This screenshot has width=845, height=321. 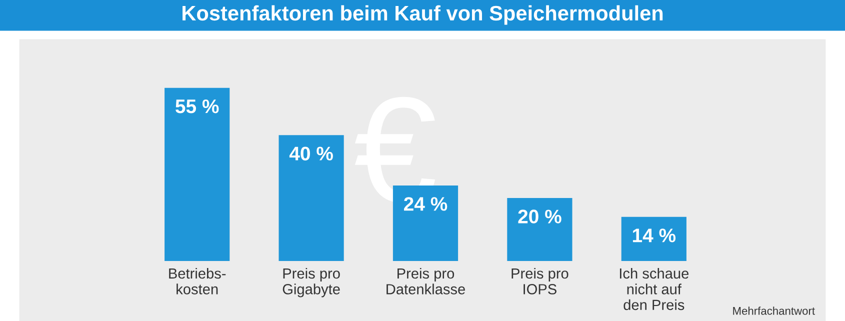 What do you see at coordinates (654, 289) in the screenshot?
I see `x-tick-label: Ich schaue nicht auf den Preis` at bounding box center [654, 289].